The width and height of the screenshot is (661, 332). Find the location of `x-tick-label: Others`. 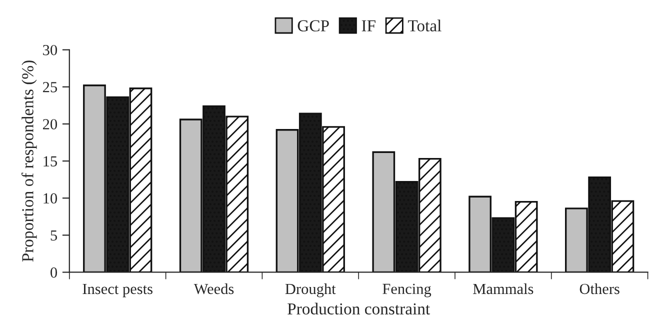

x-tick-label: Others is located at coordinates (600, 288).